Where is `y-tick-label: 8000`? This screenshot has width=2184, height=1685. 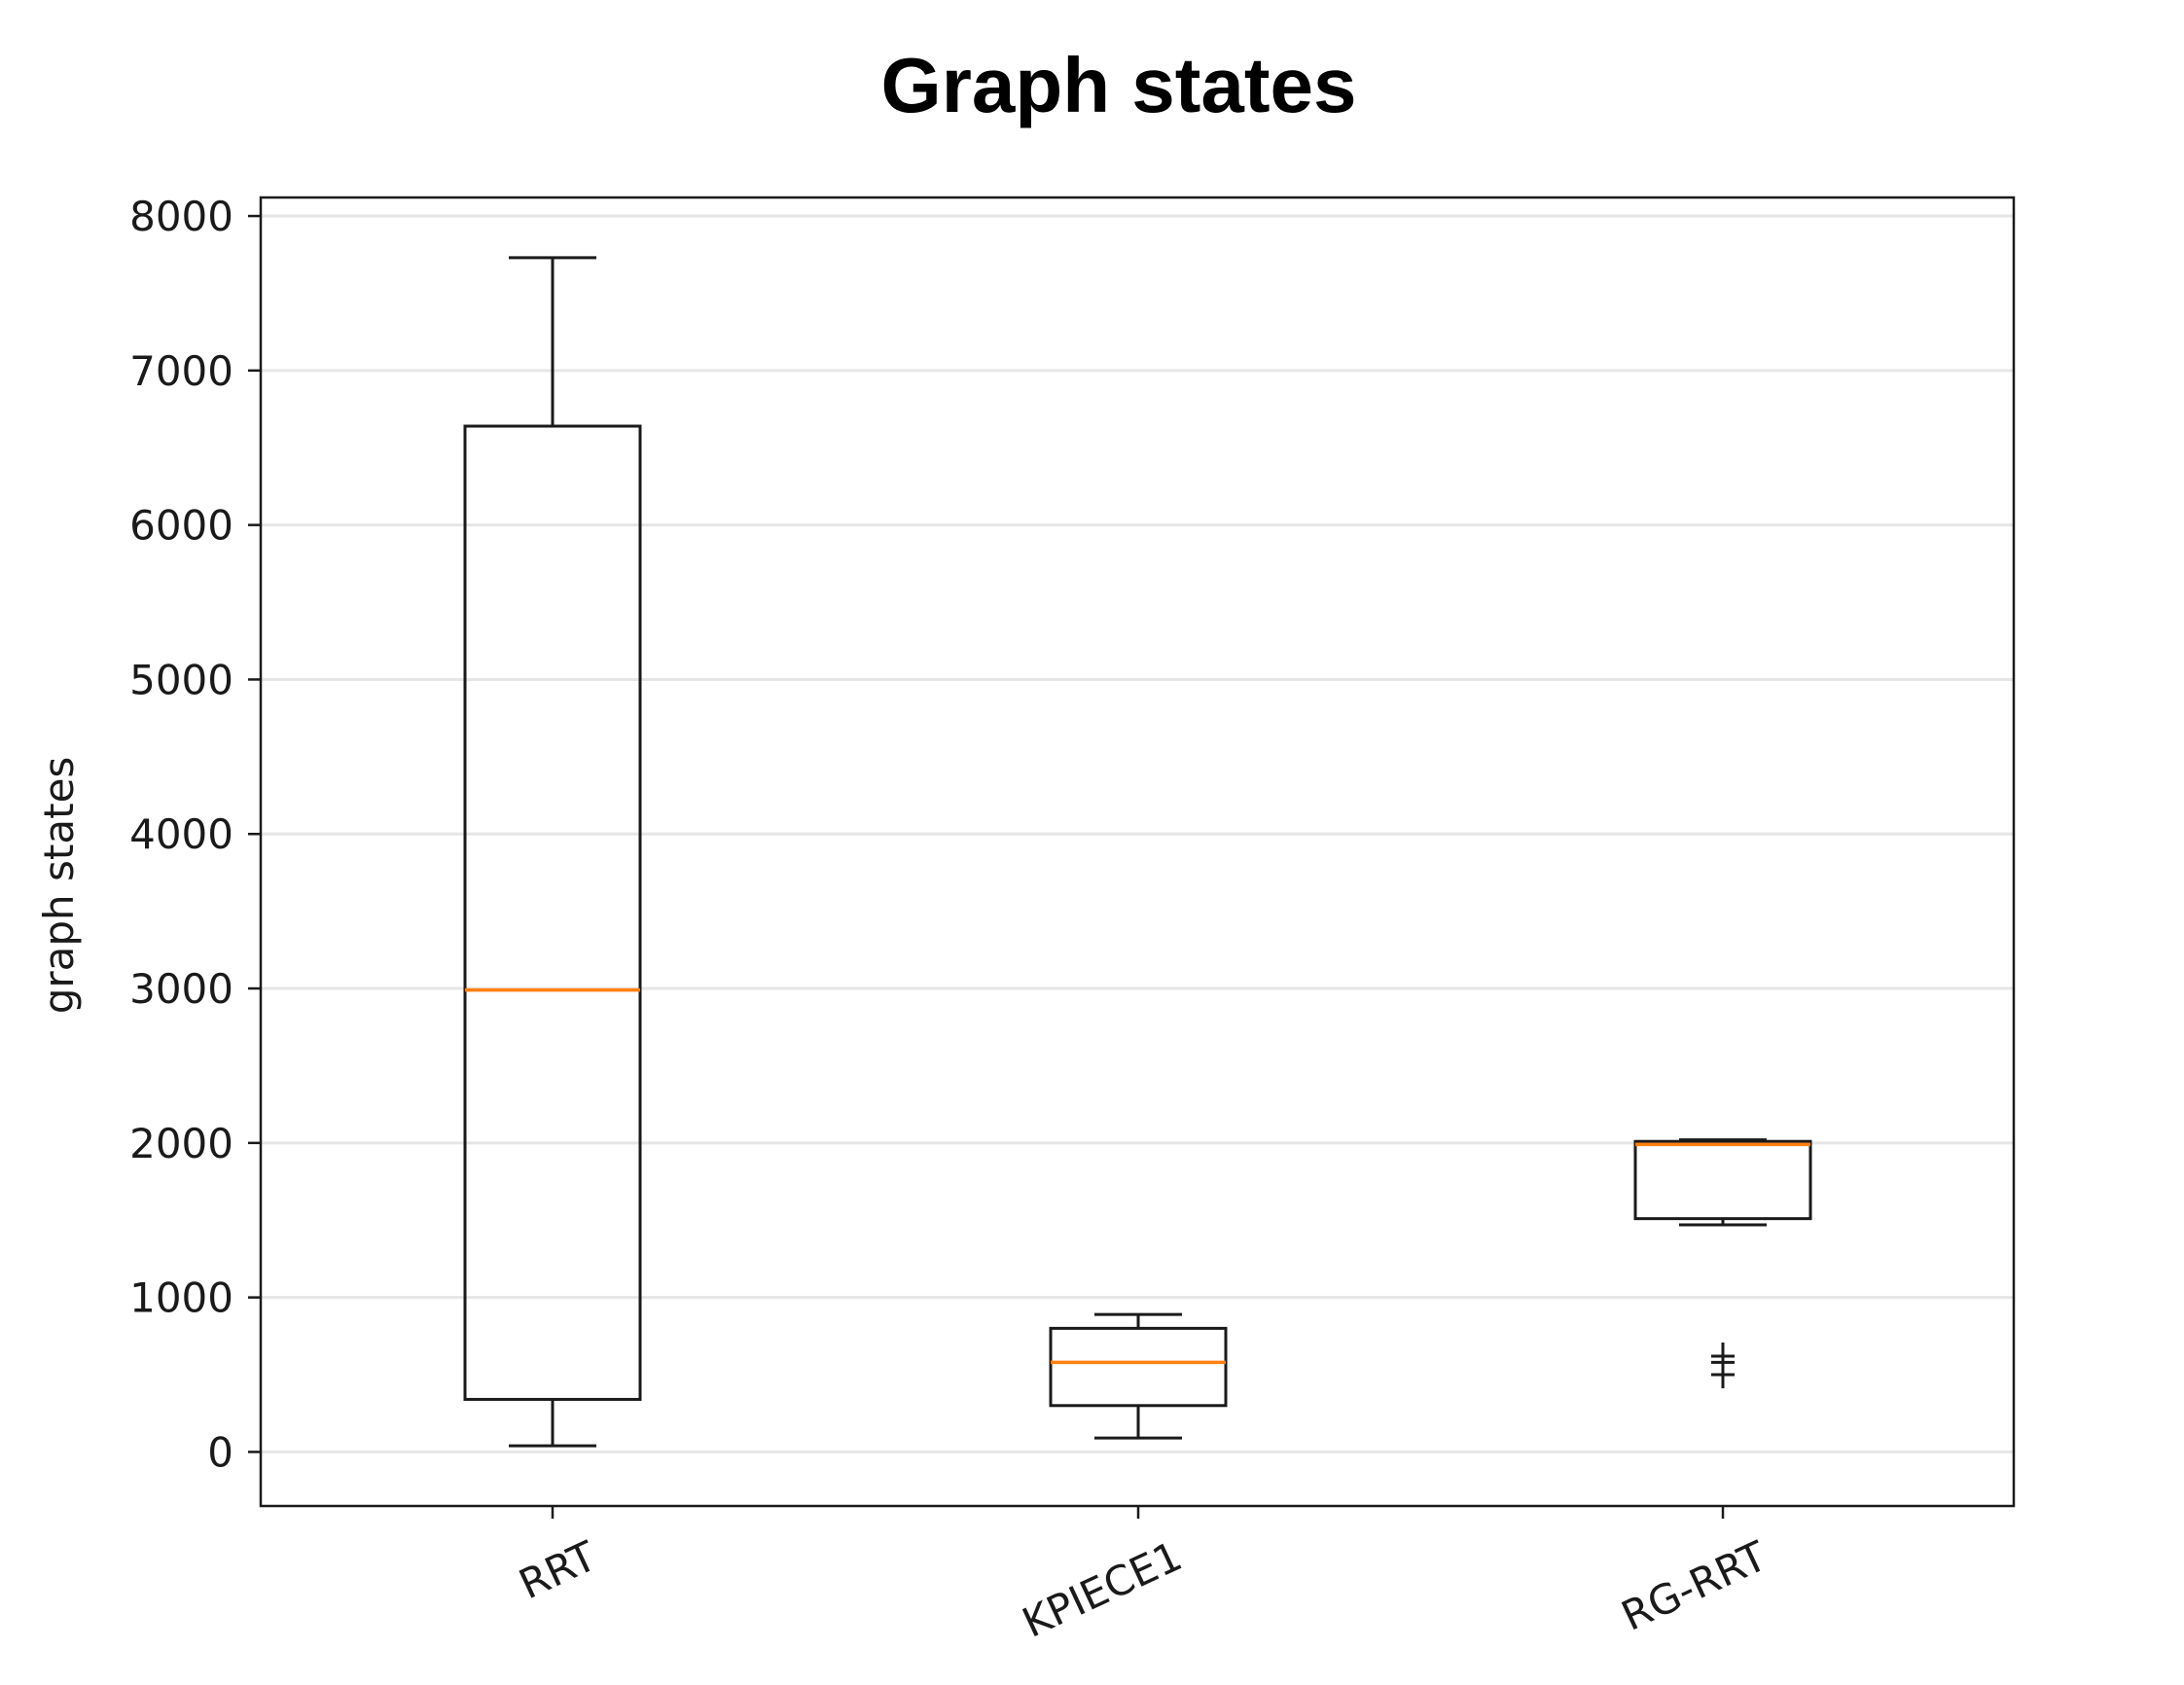
y-tick-label: 8000 is located at coordinates (181, 217).